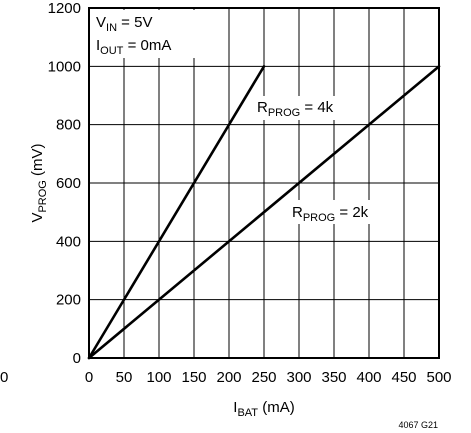 The height and width of the screenshot is (433, 471). Describe the element at coordinates (295, 109) in the screenshot. I see `series-label-rprog-4k: RPROG = 4k` at that location.